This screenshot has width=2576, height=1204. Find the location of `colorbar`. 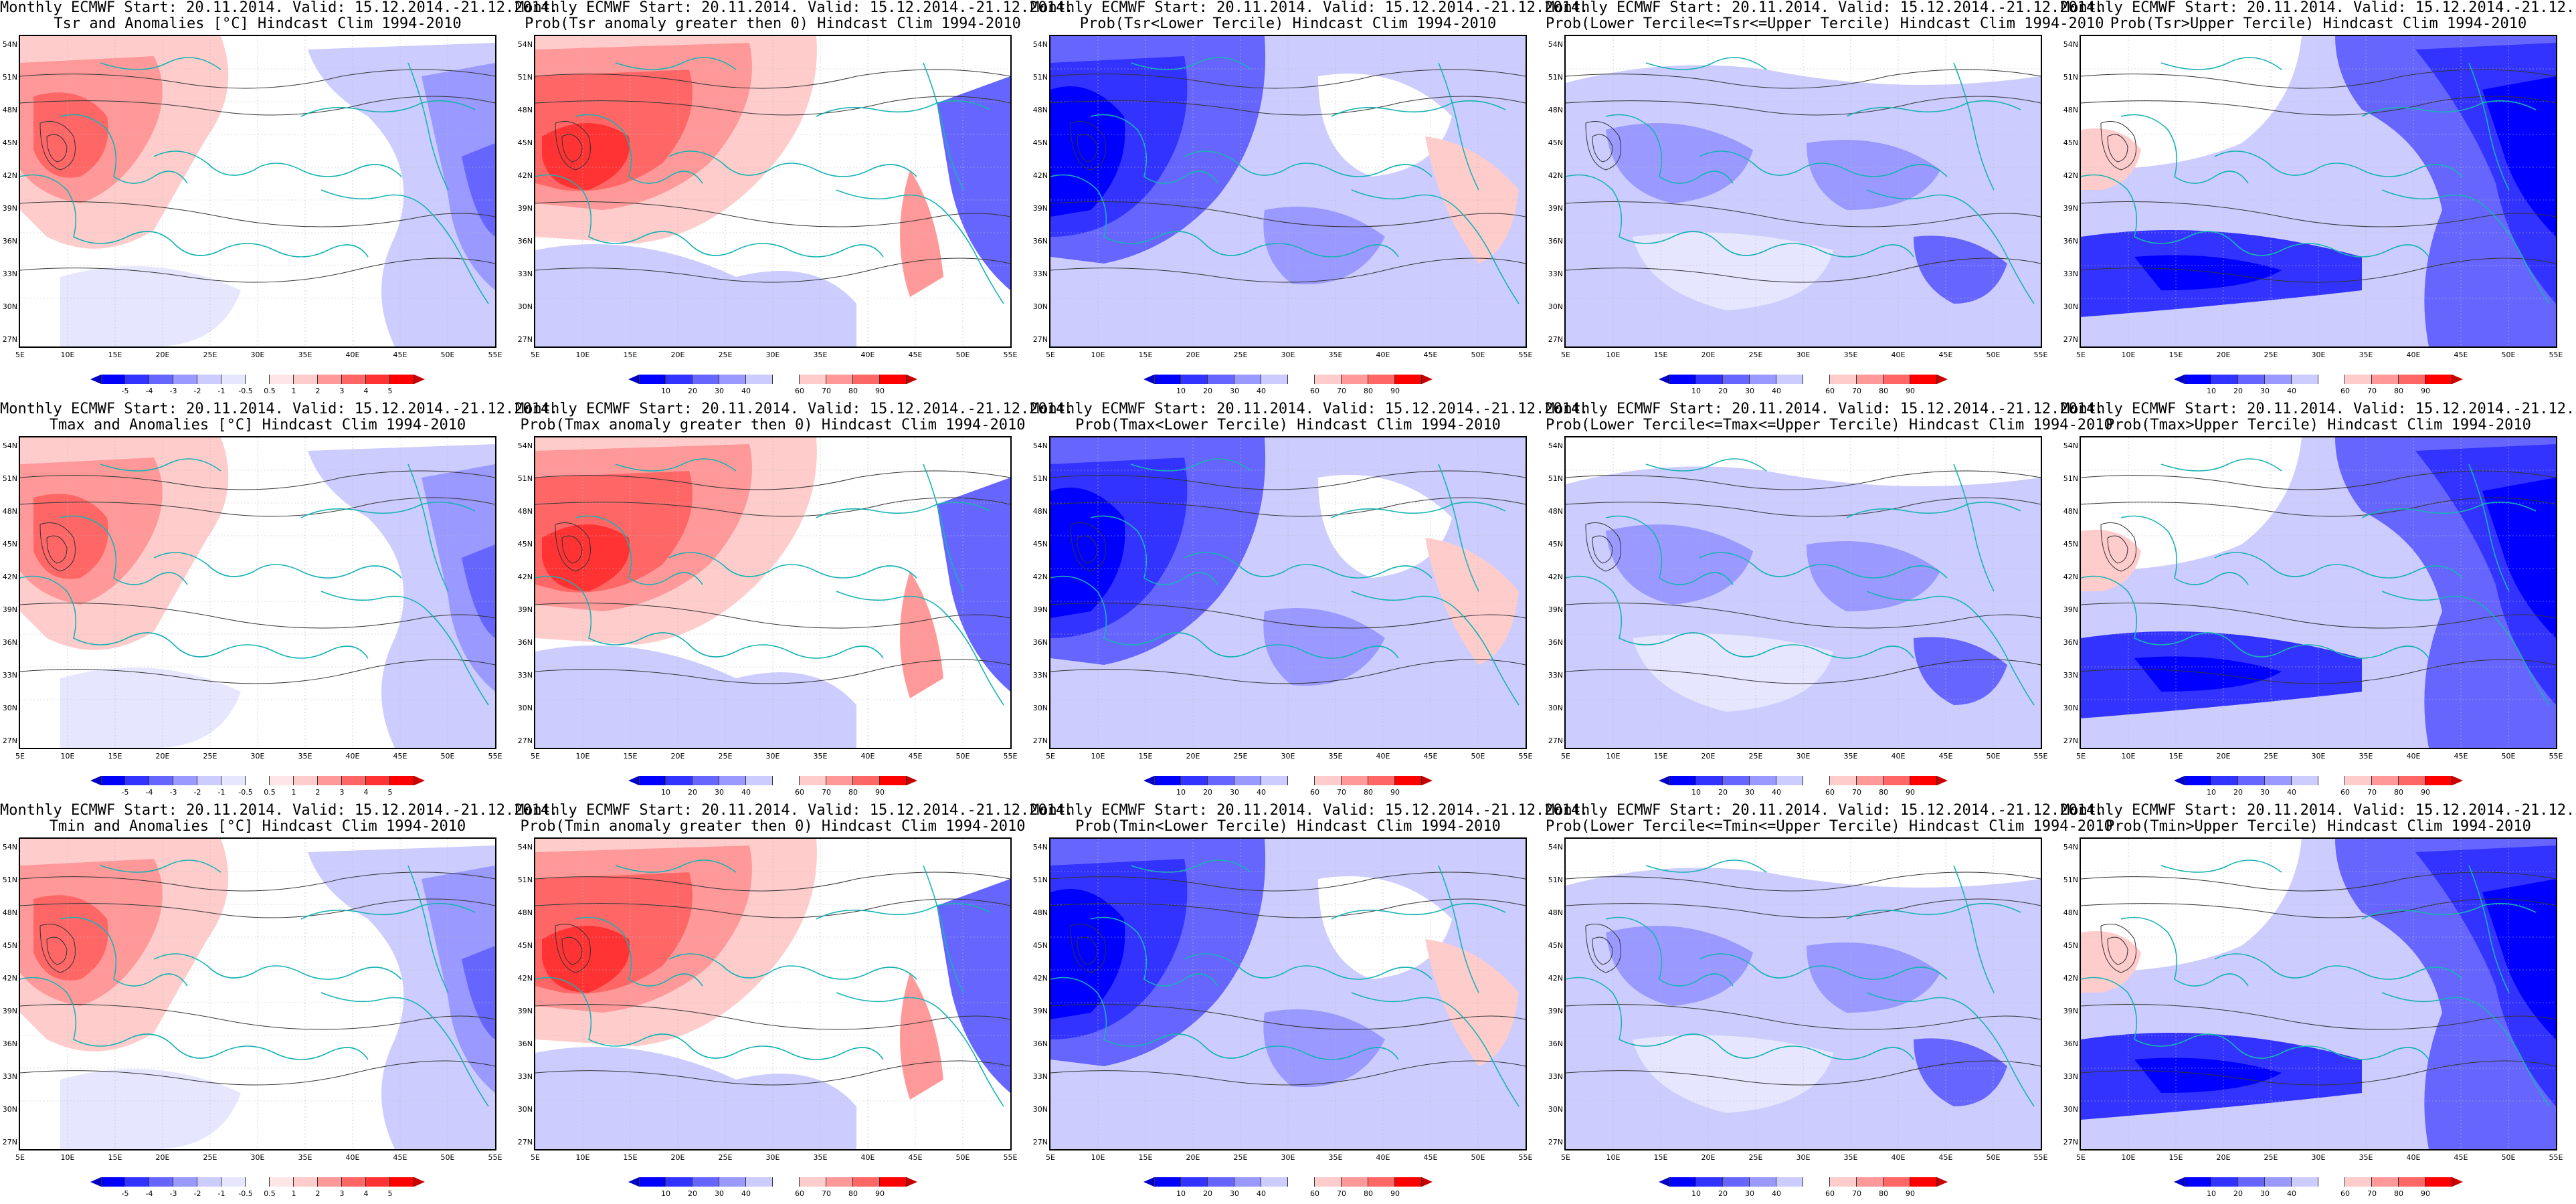

colorbar is located at coordinates (257, 379).